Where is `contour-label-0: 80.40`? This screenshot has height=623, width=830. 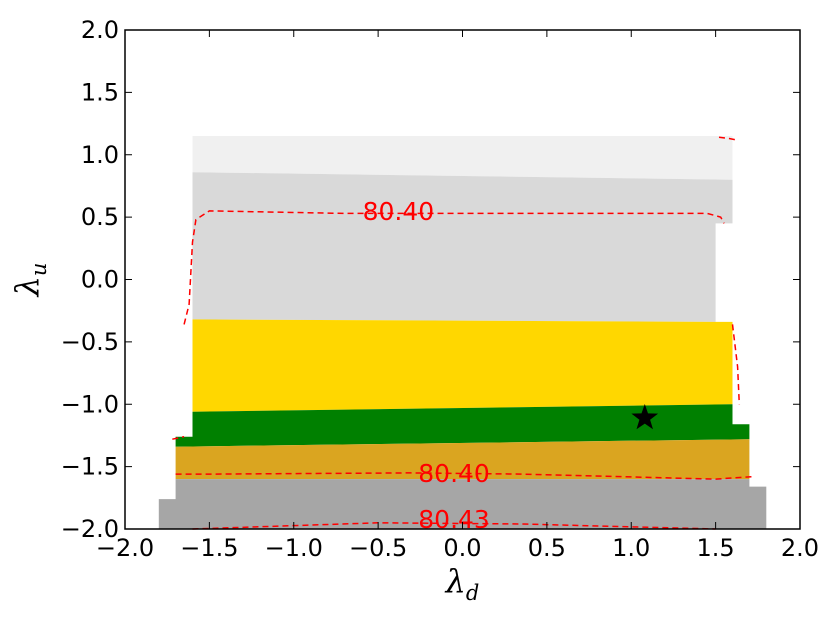 contour-label-0: 80.40 is located at coordinates (399, 211).